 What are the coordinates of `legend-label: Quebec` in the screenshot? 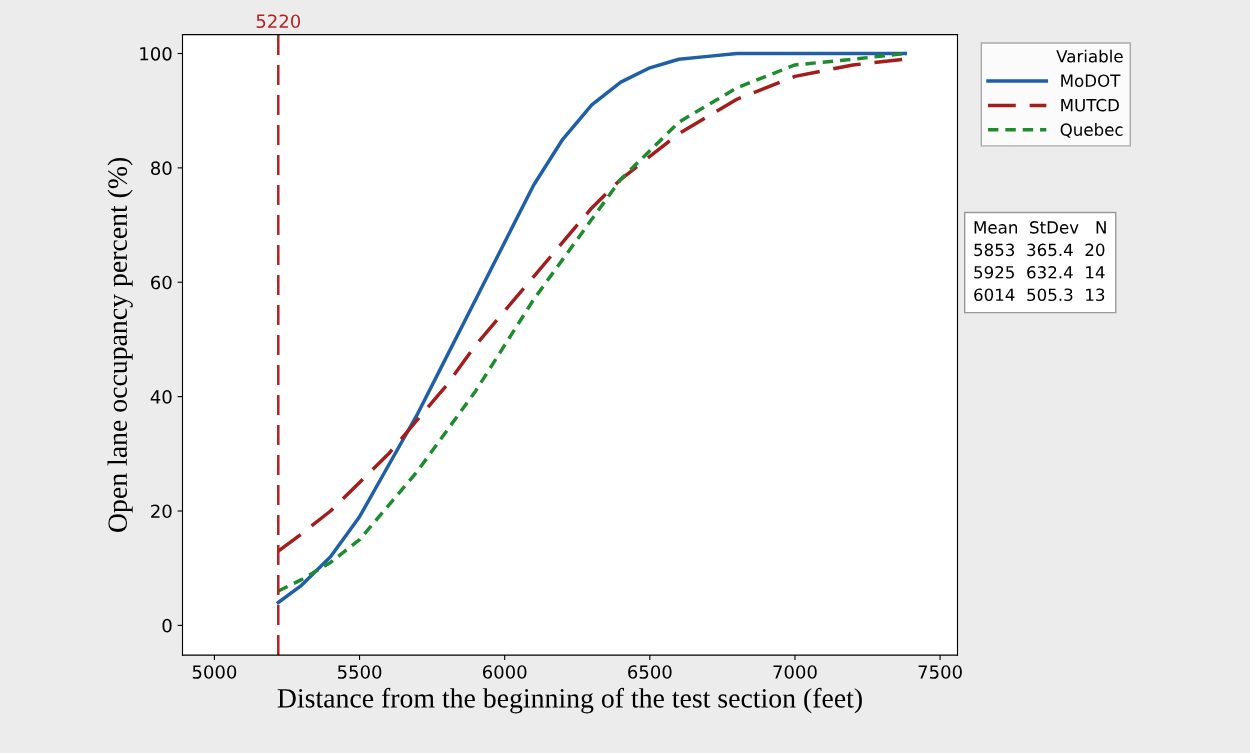 It's located at (1091, 130).